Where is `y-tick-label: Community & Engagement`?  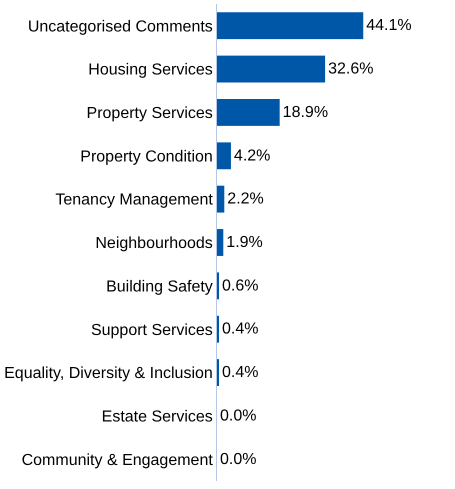 y-tick-label: Community & Engagement is located at coordinates (118, 460).